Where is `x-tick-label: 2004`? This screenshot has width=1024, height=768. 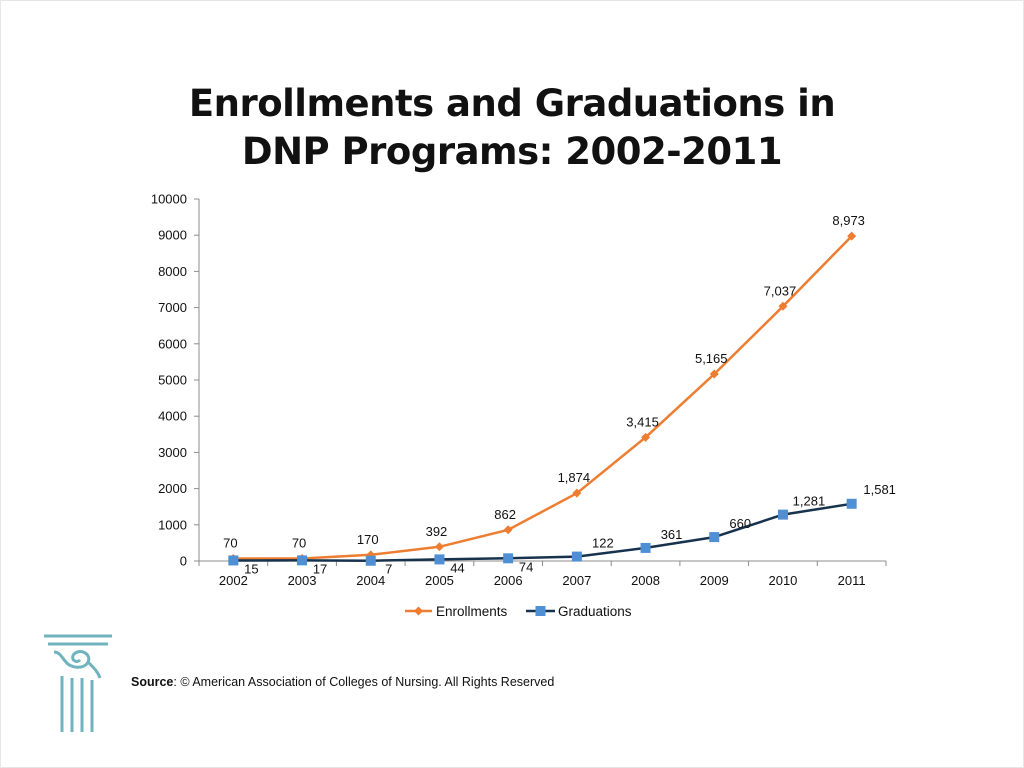 x-tick-label: 2004 is located at coordinates (370, 580).